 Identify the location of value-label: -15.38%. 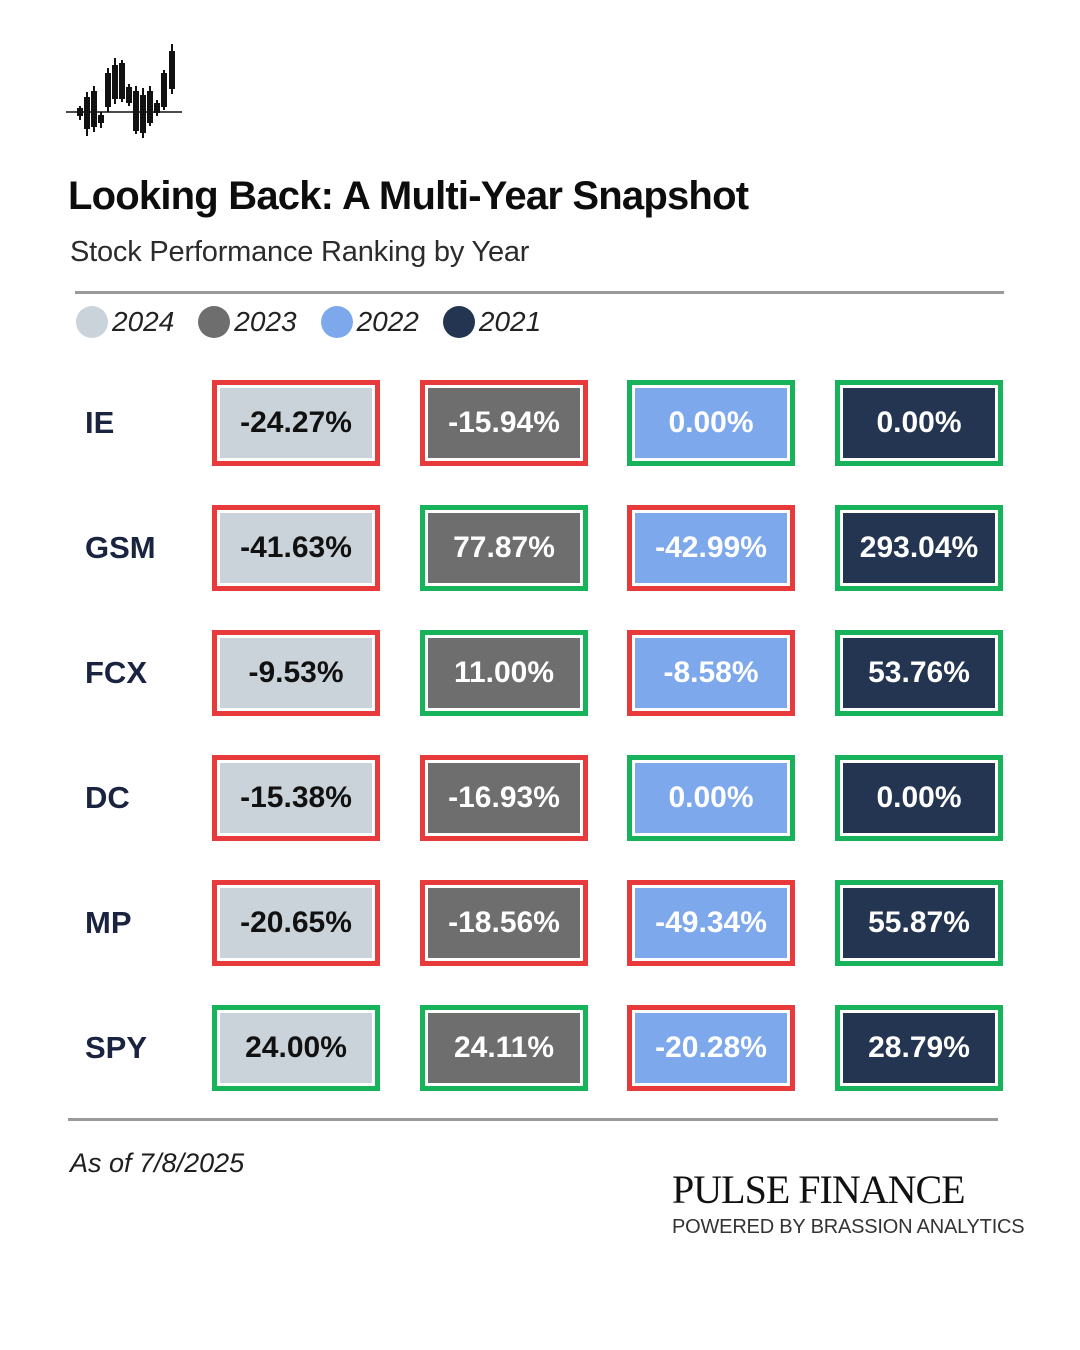
(296, 798).